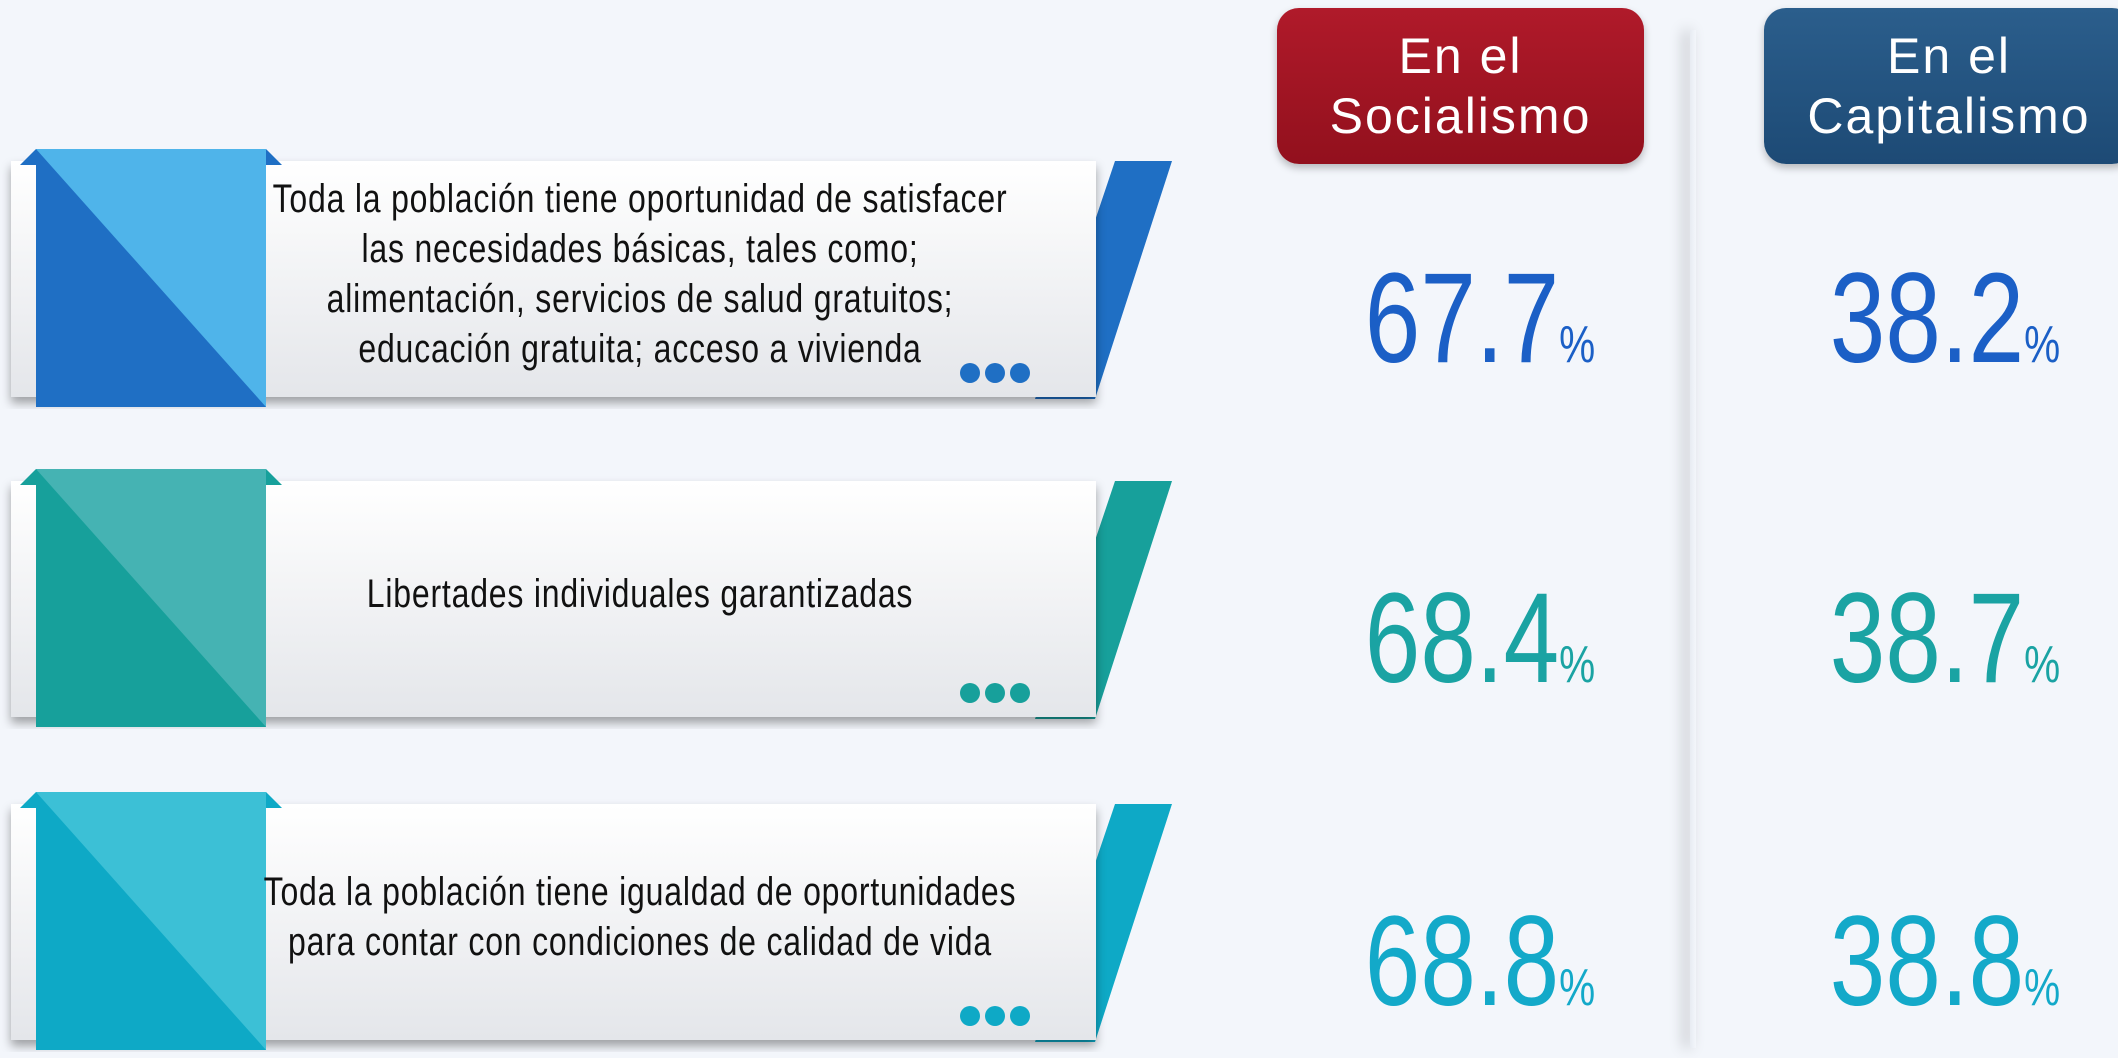  What do you see at coordinates (1460, 86) in the screenshot?
I see `header-socialismo: En el Socialismo` at bounding box center [1460, 86].